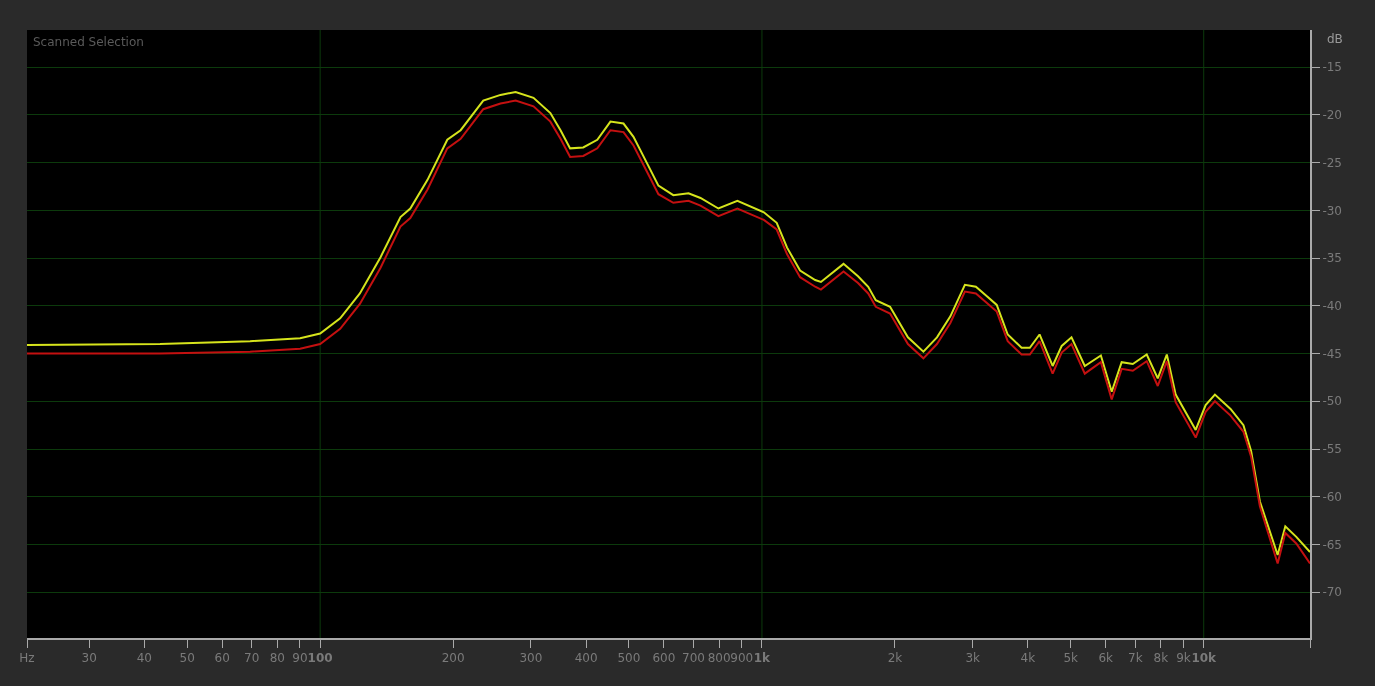 This screenshot has width=1375, height=686. I want to click on x-tick-label: 90, so click(300, 658).